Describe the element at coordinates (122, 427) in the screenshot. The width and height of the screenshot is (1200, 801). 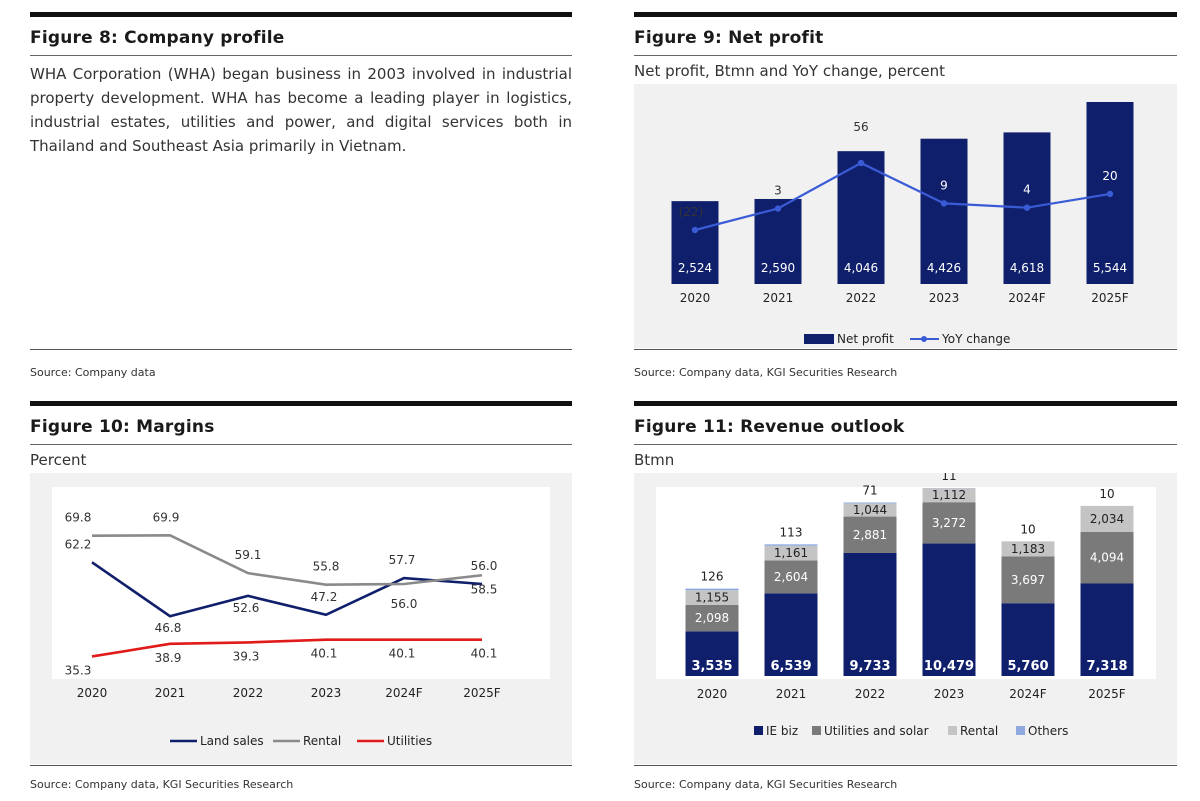
I see `fig10-title: Figure 10: Margins` at that location.